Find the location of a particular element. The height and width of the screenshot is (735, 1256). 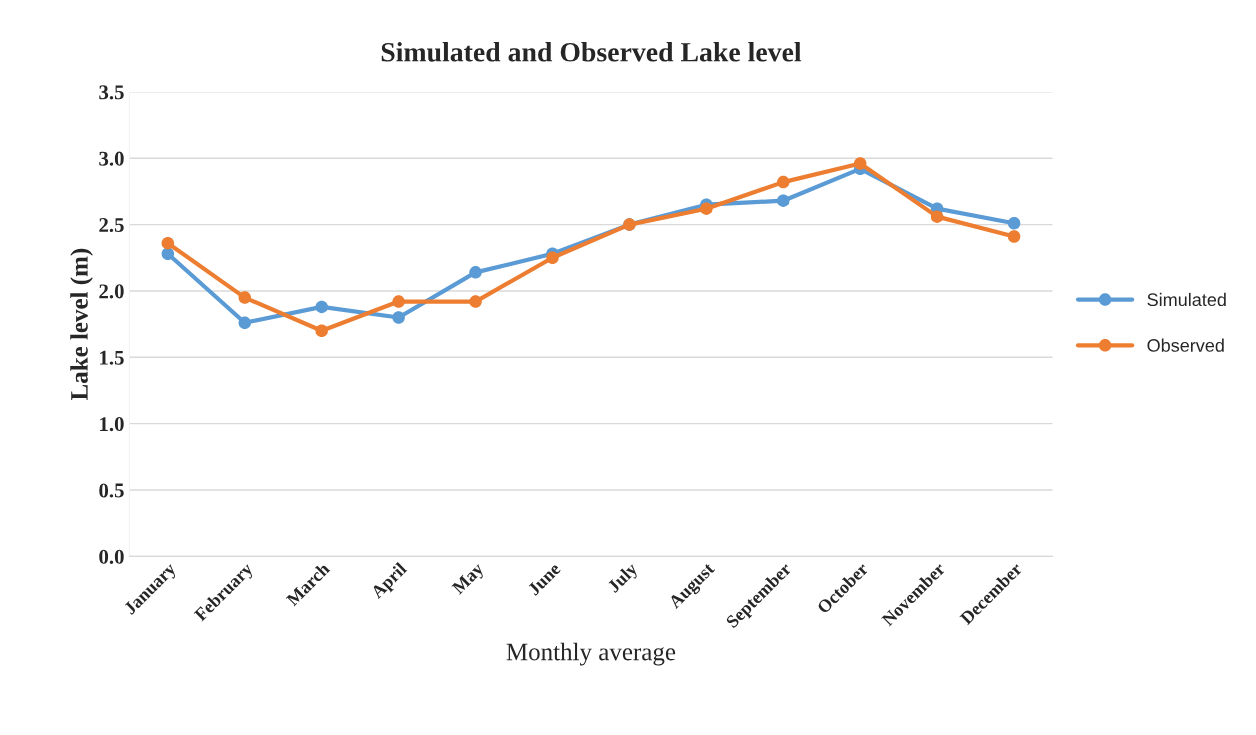

y-tick-label: 1.5 is located at coordinates (112, 357).